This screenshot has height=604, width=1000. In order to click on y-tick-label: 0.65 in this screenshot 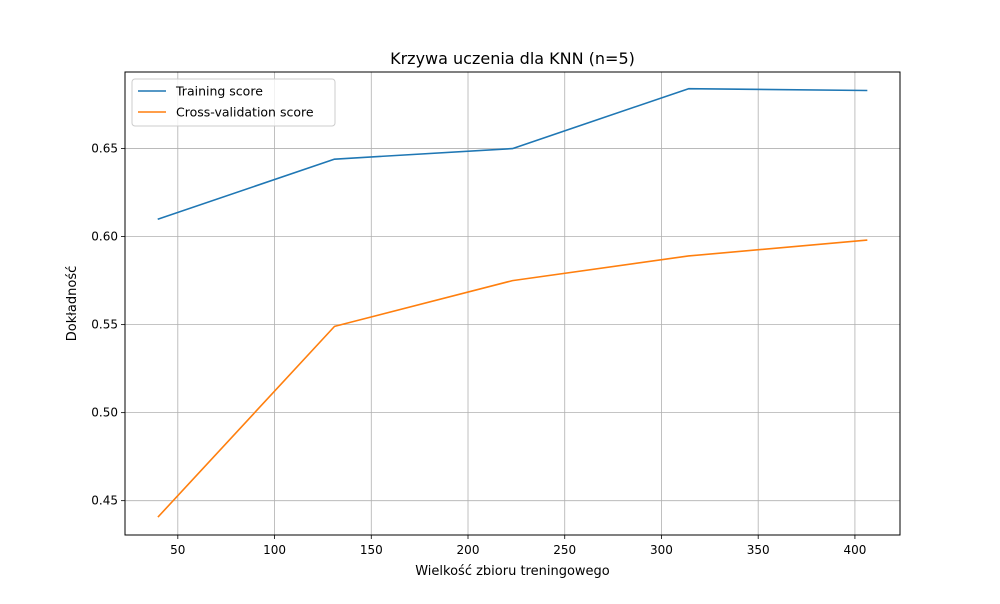, I will do `click(104, 149)`.